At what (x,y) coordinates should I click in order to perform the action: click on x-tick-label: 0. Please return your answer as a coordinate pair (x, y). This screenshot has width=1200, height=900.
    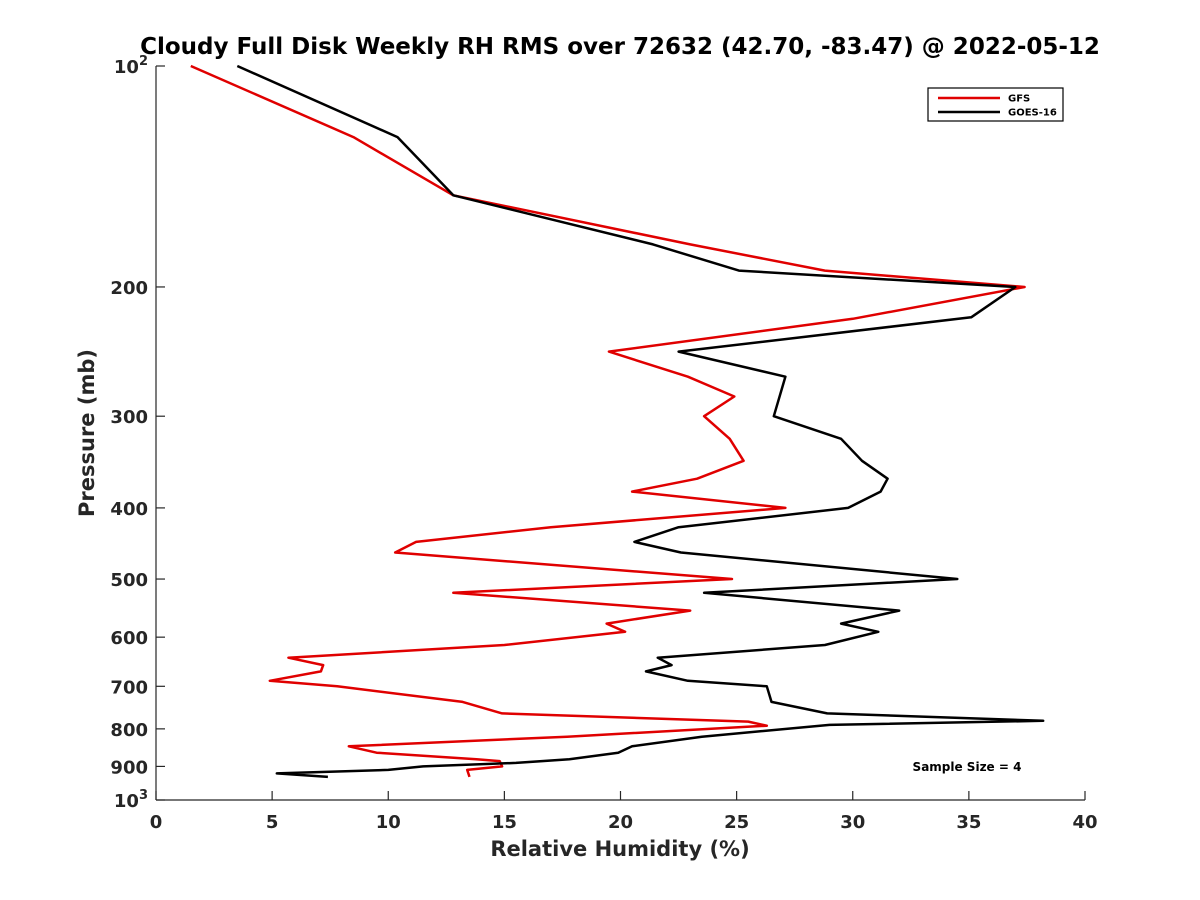
    Looking at the image, I should click on (156, 822).